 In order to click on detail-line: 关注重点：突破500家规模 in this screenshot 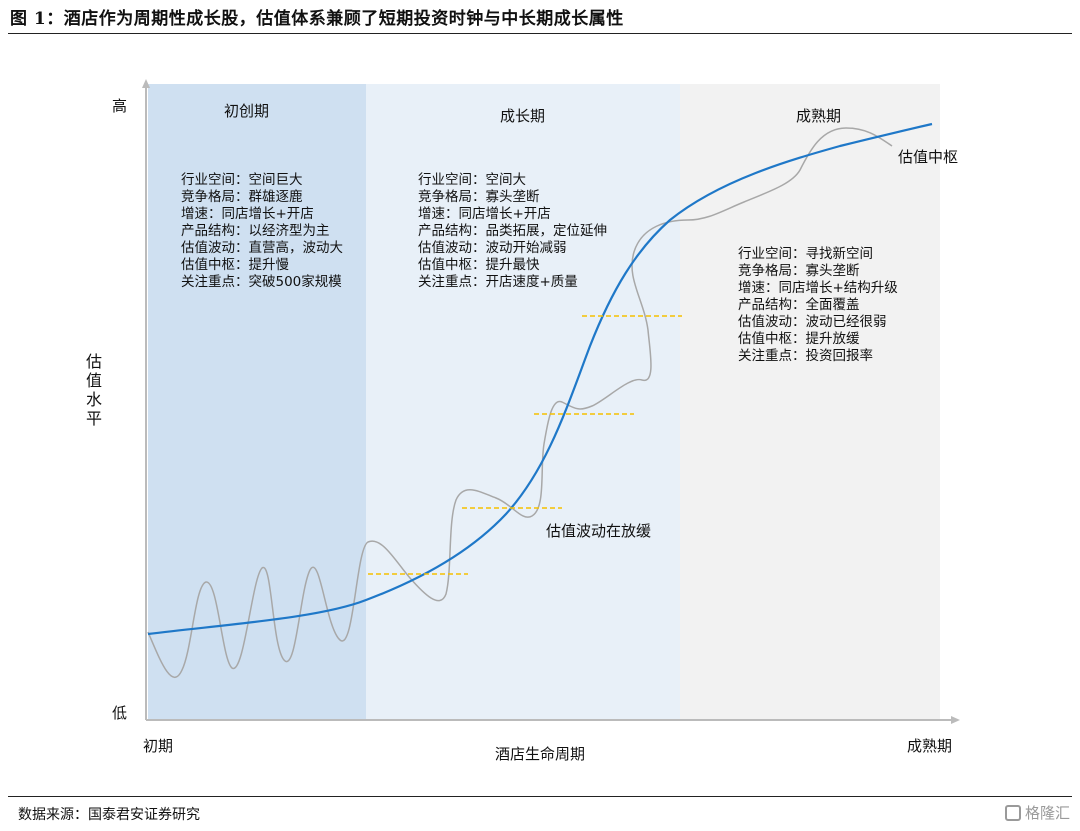, I will do `click(261, 281)`.